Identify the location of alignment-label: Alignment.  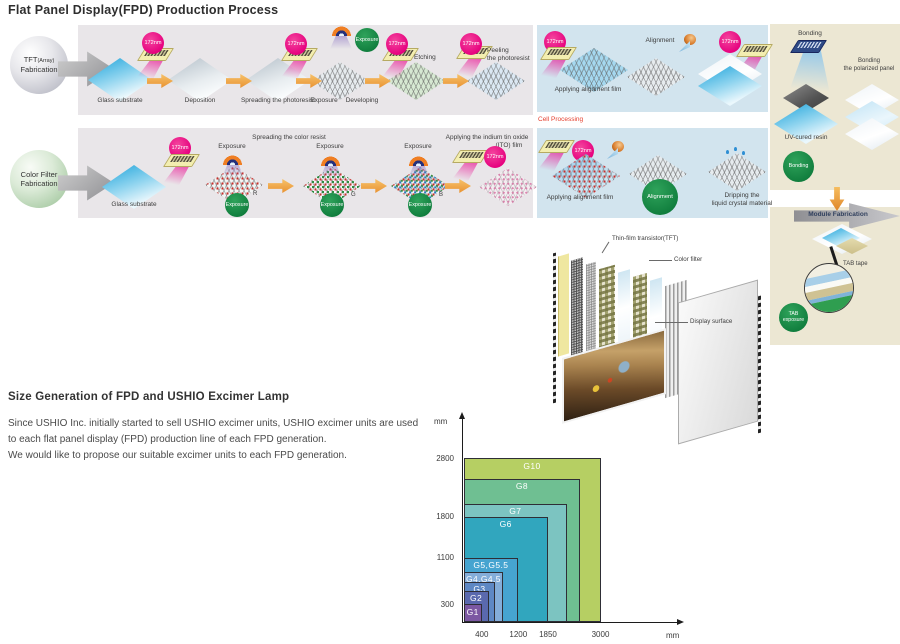
(660, 40).